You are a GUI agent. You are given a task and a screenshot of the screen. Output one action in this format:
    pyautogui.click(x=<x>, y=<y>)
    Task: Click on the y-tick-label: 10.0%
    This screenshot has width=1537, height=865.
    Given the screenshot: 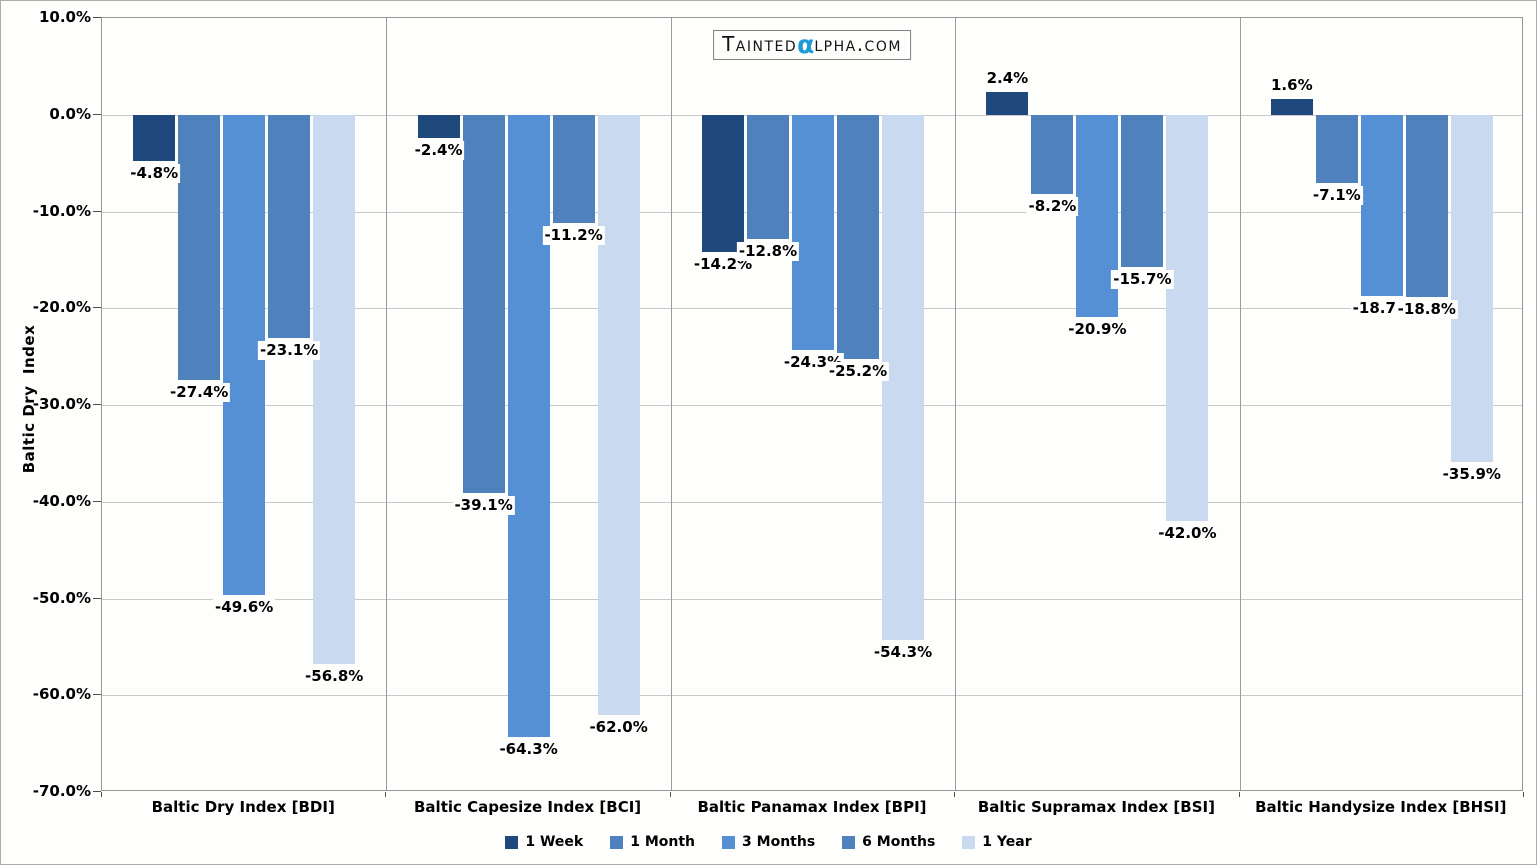 What is the action you would take?
    pyautogui.click(x=64, y=17)
    